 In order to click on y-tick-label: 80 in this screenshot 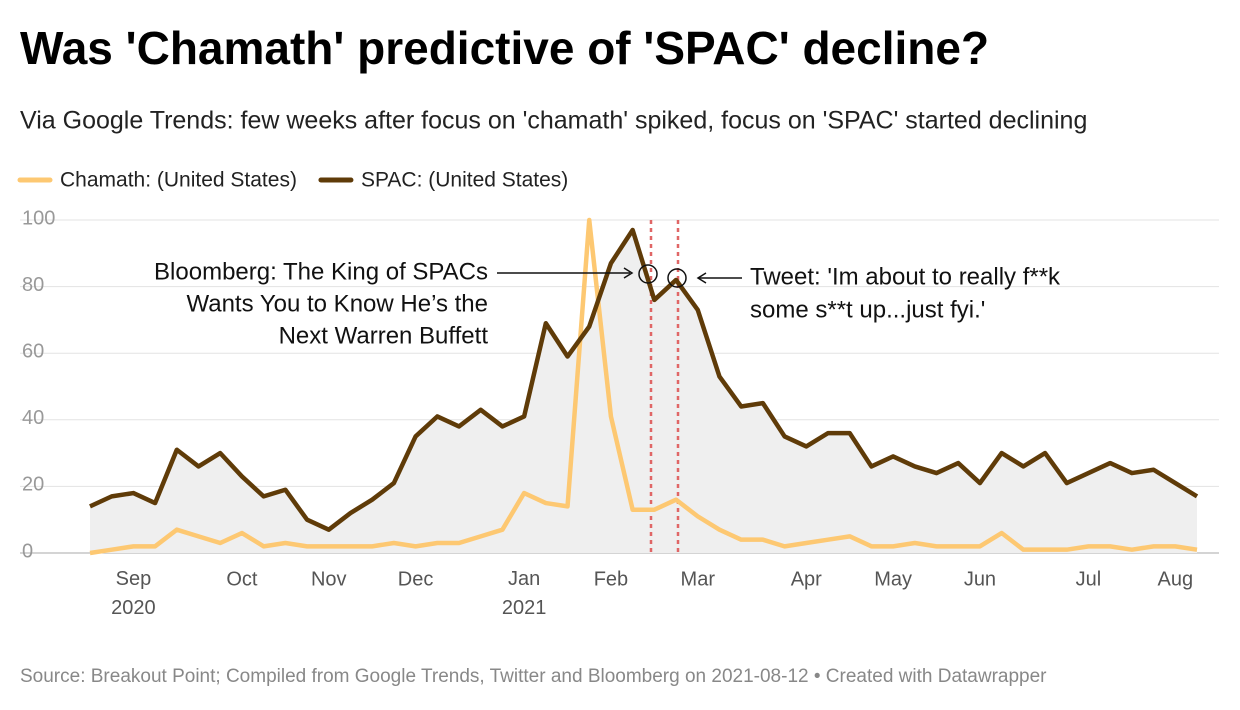, I will do `click(33, 285)`.